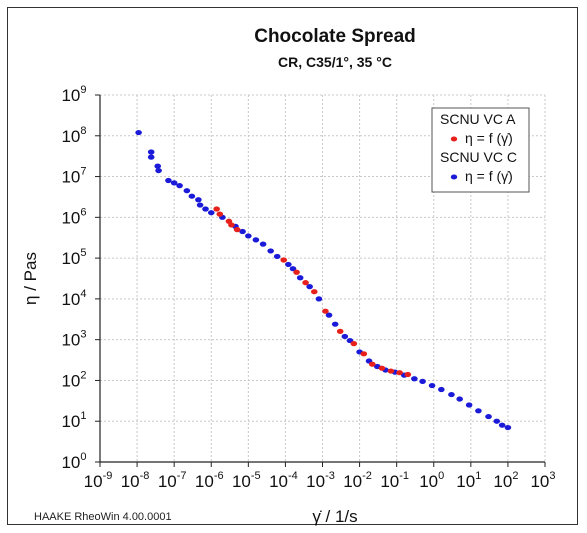 The image size is (587, 533). What do you see at coordinates (73, 379) in the screenshot?
I see `y-tick-label: 10²` at bounding box center [73, 379].